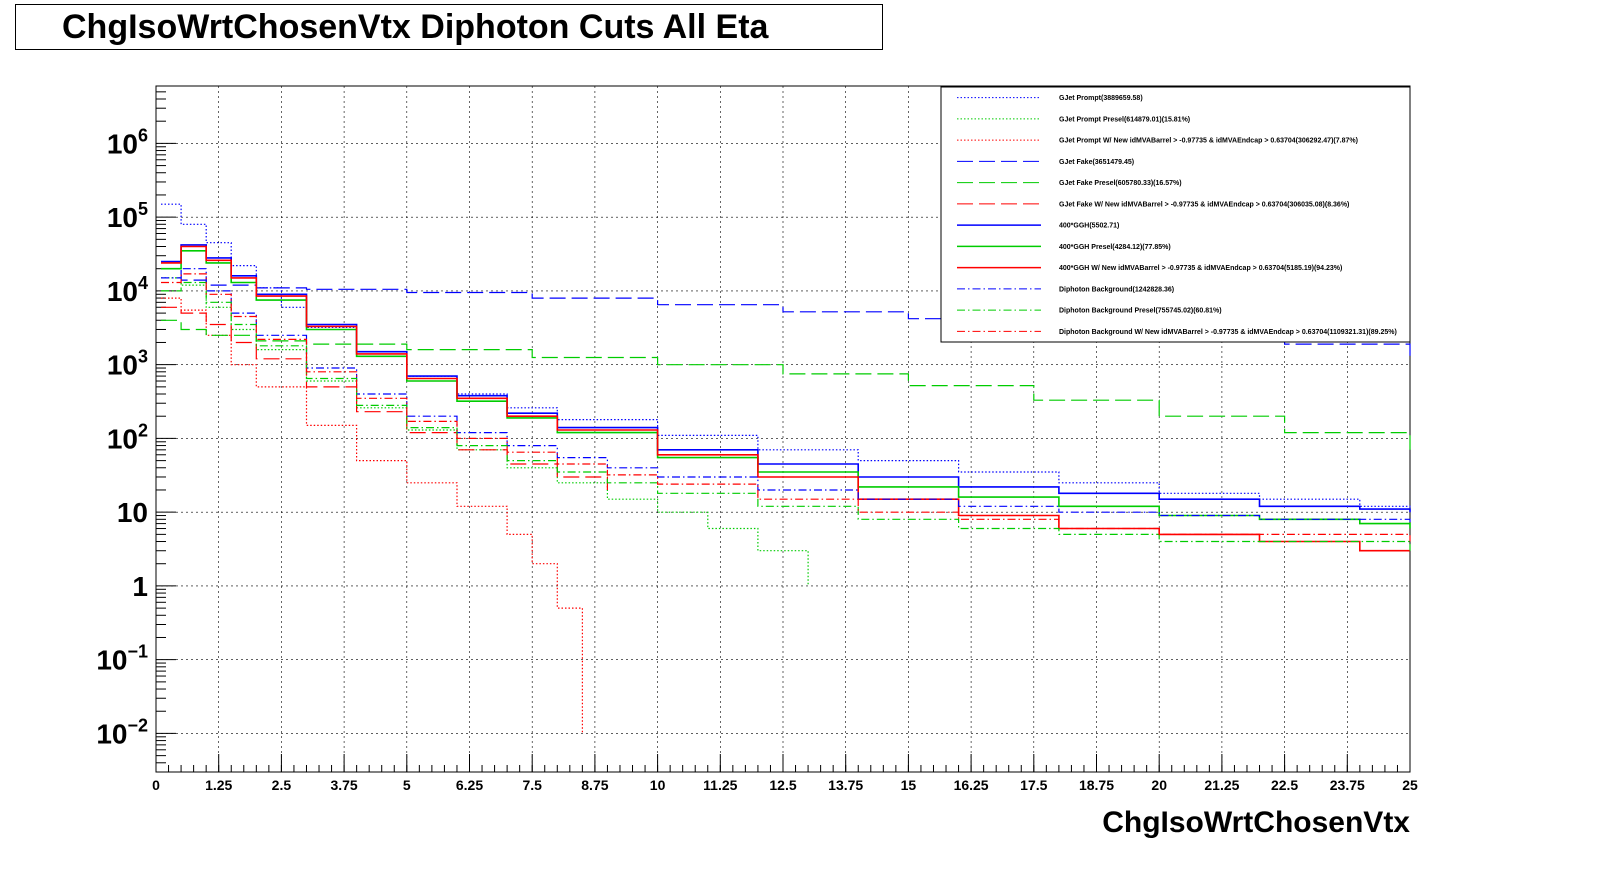 This screenshot has width=1598, height=874. What do you see at coordinates (127, 142) in the screenshot?
I see `y-tick-label: 10⁶` at bounding box center [127, 142].